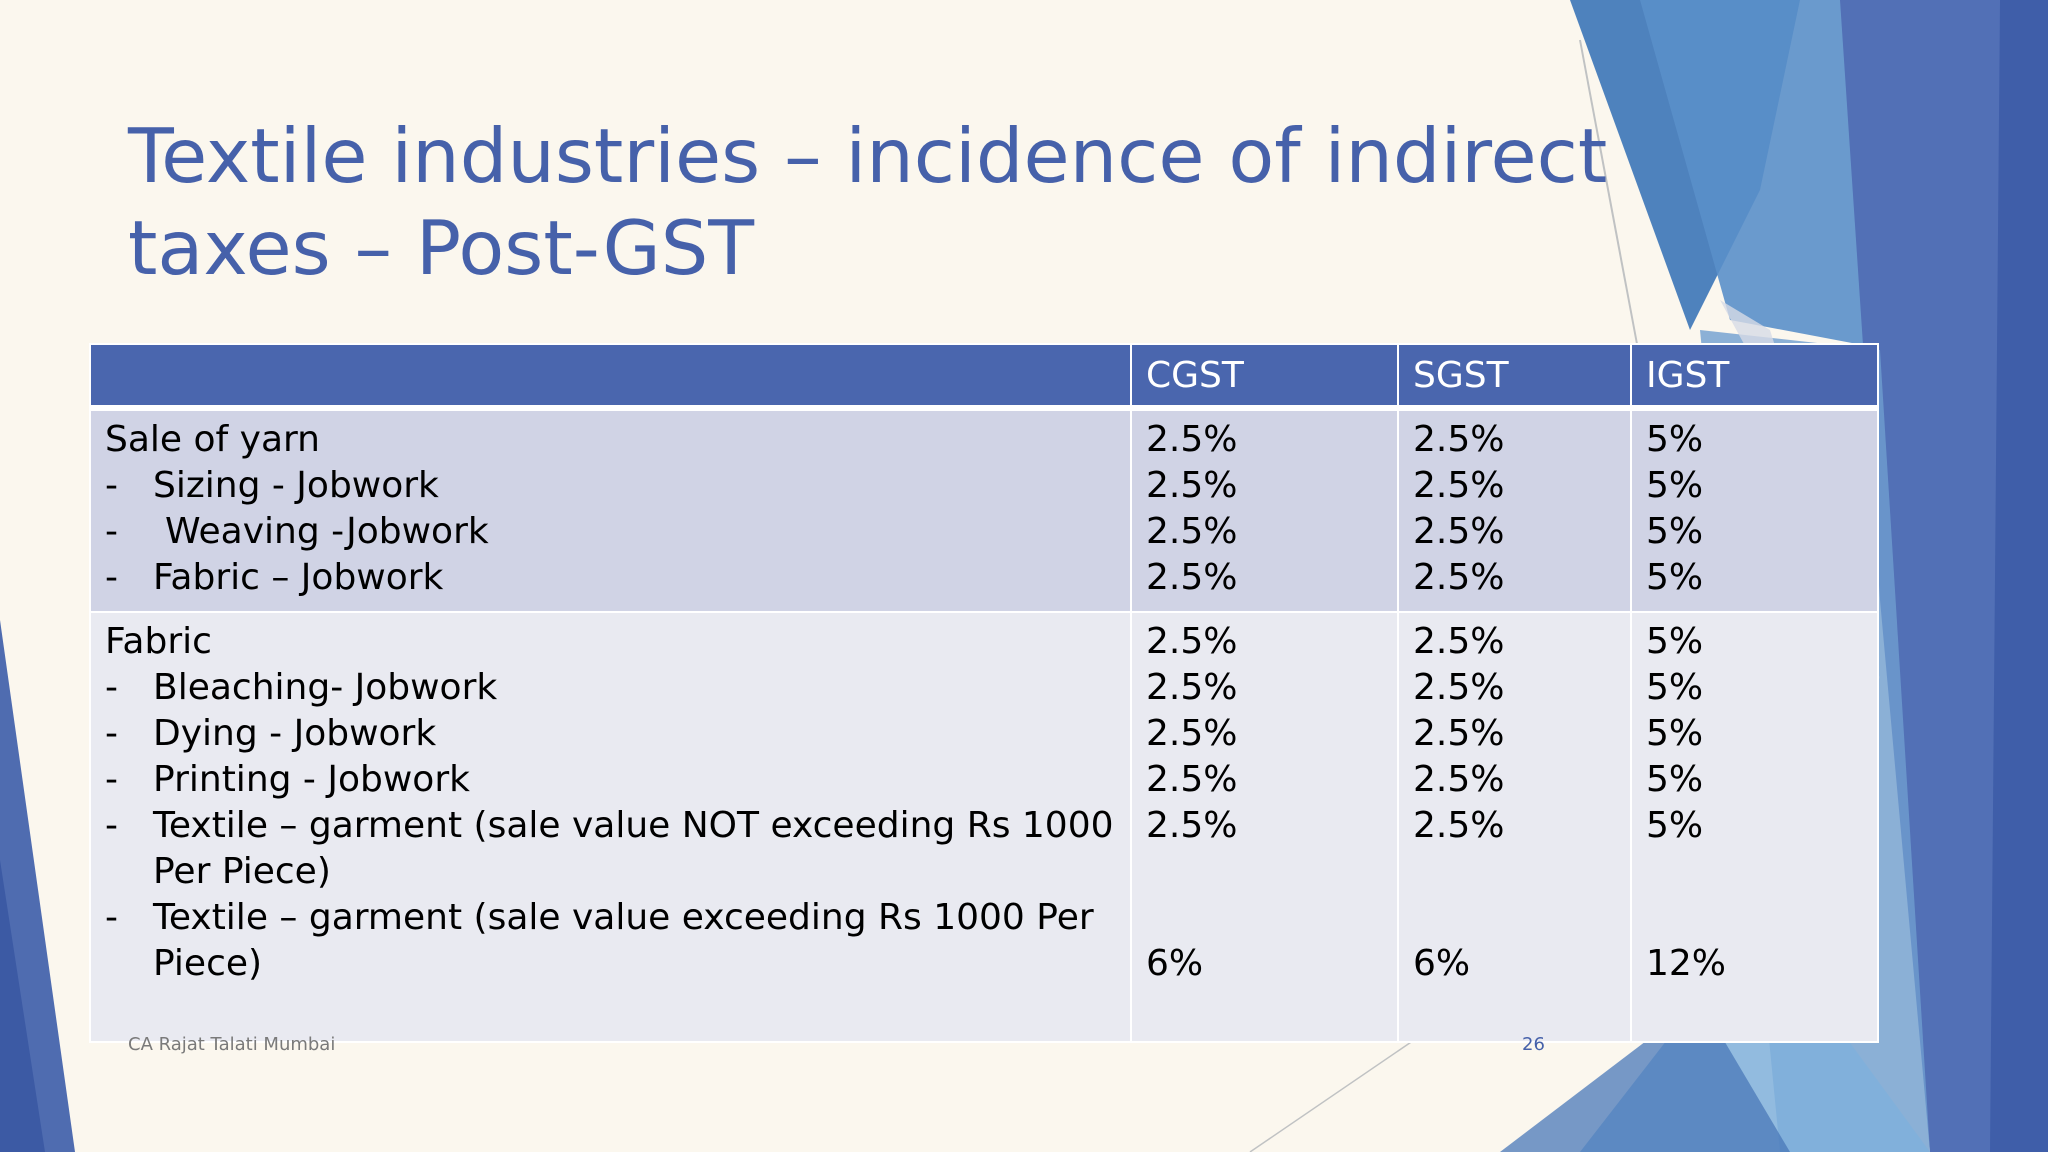 This screenshot has width=2048, height=1152. What do you see at coordinates (212, 439) in the screenshot?
I see `yarn-heading: Sale of yarn` at bounding box center [212, 439].